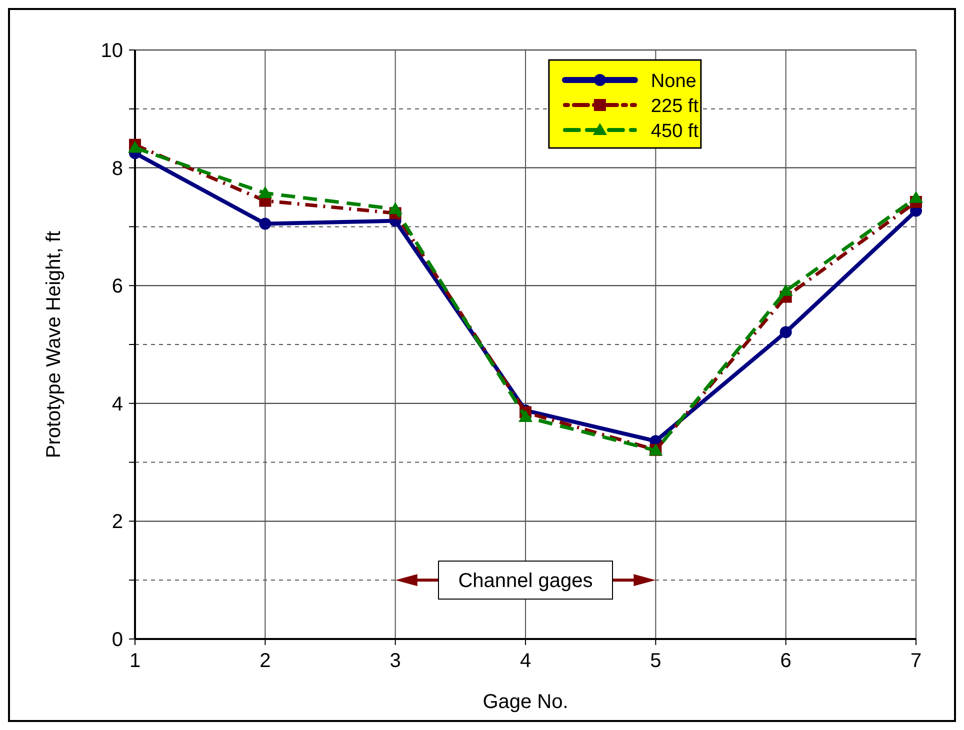 The width and height of the screenshot is (964, 730). What do you see at coordinates (54, 344) in the screenshot?
I see `y-axis-title: Prototype Wave Height, ft` at bounding box center [54, 344].